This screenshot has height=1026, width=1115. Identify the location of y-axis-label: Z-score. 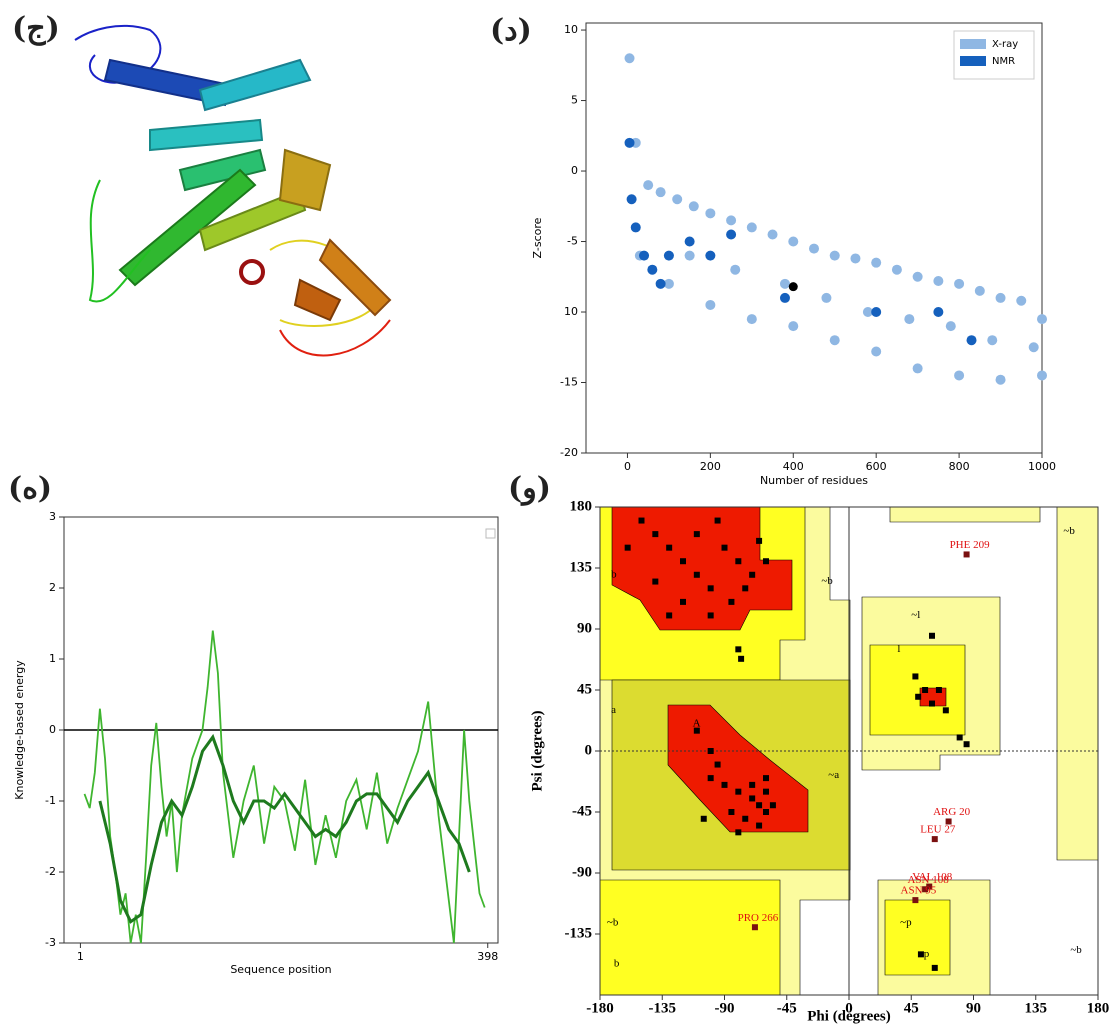
(537, 237).